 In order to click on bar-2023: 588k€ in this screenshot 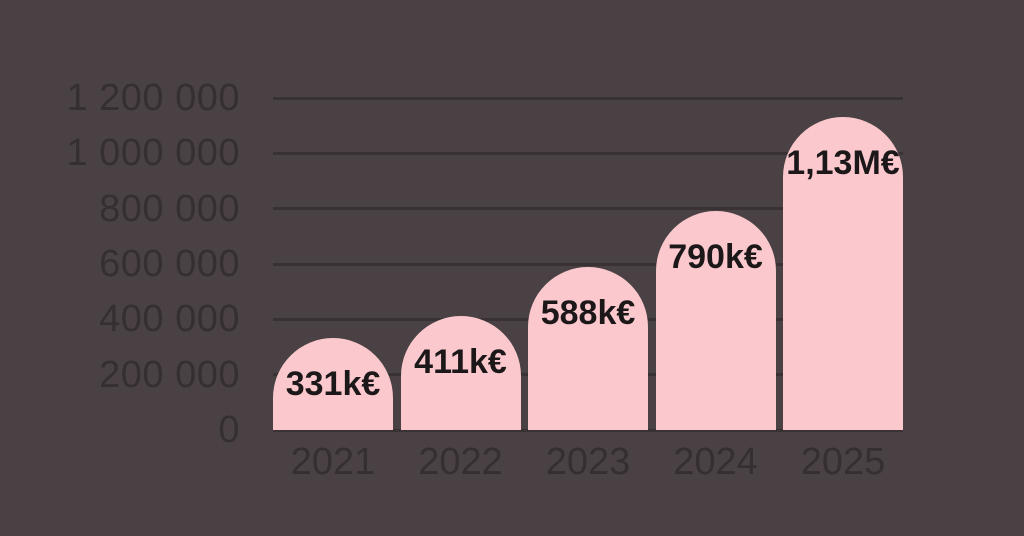, I will do `click(588, 348)`.